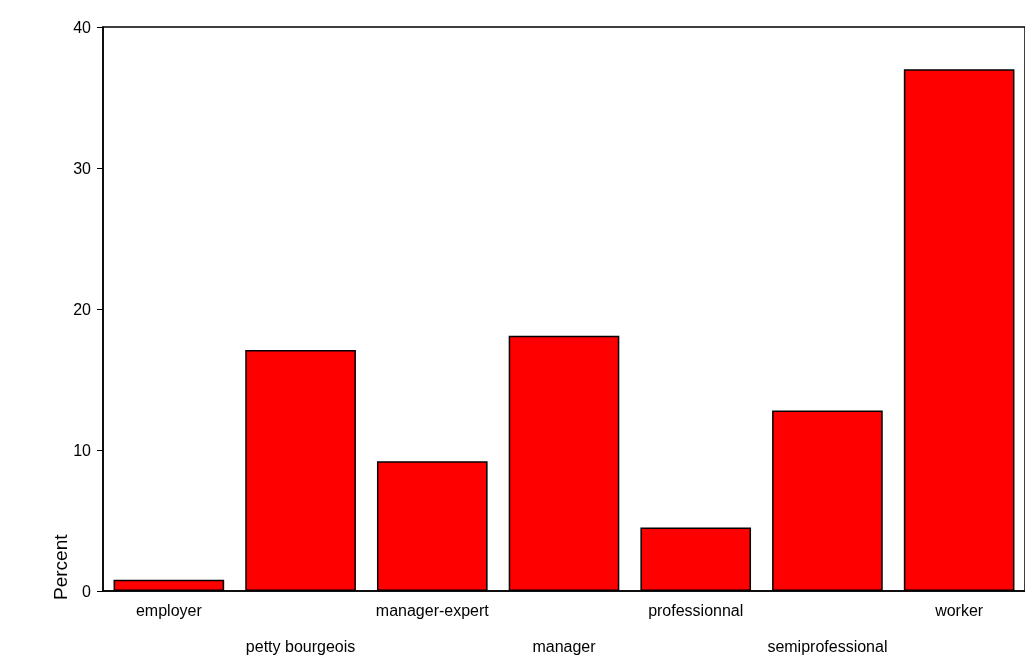  I want to click on x-tick-label: worker, so click(959, 610).